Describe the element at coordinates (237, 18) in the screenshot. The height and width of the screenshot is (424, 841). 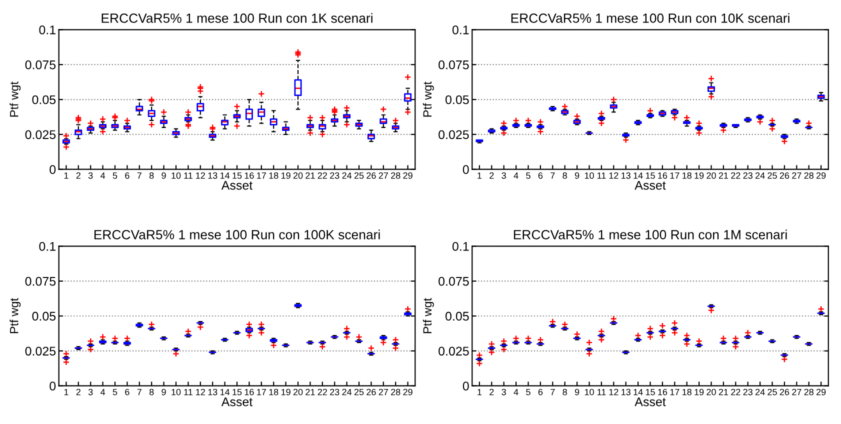
I see `chart-title: ERCCVaR5% 1 mese 100 Run con 1K scenari` at that location.